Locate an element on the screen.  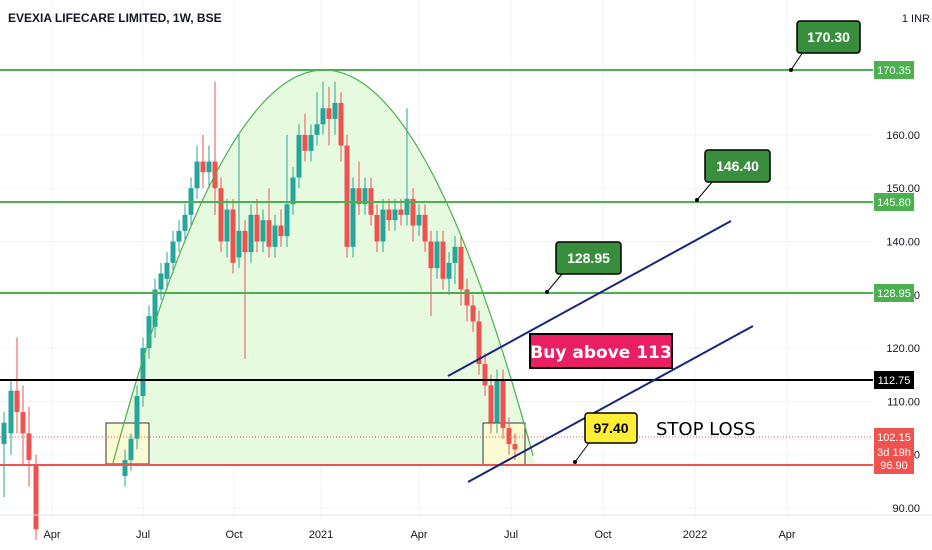
svg-text: 3d 19h is located at coordinates (894, 453).